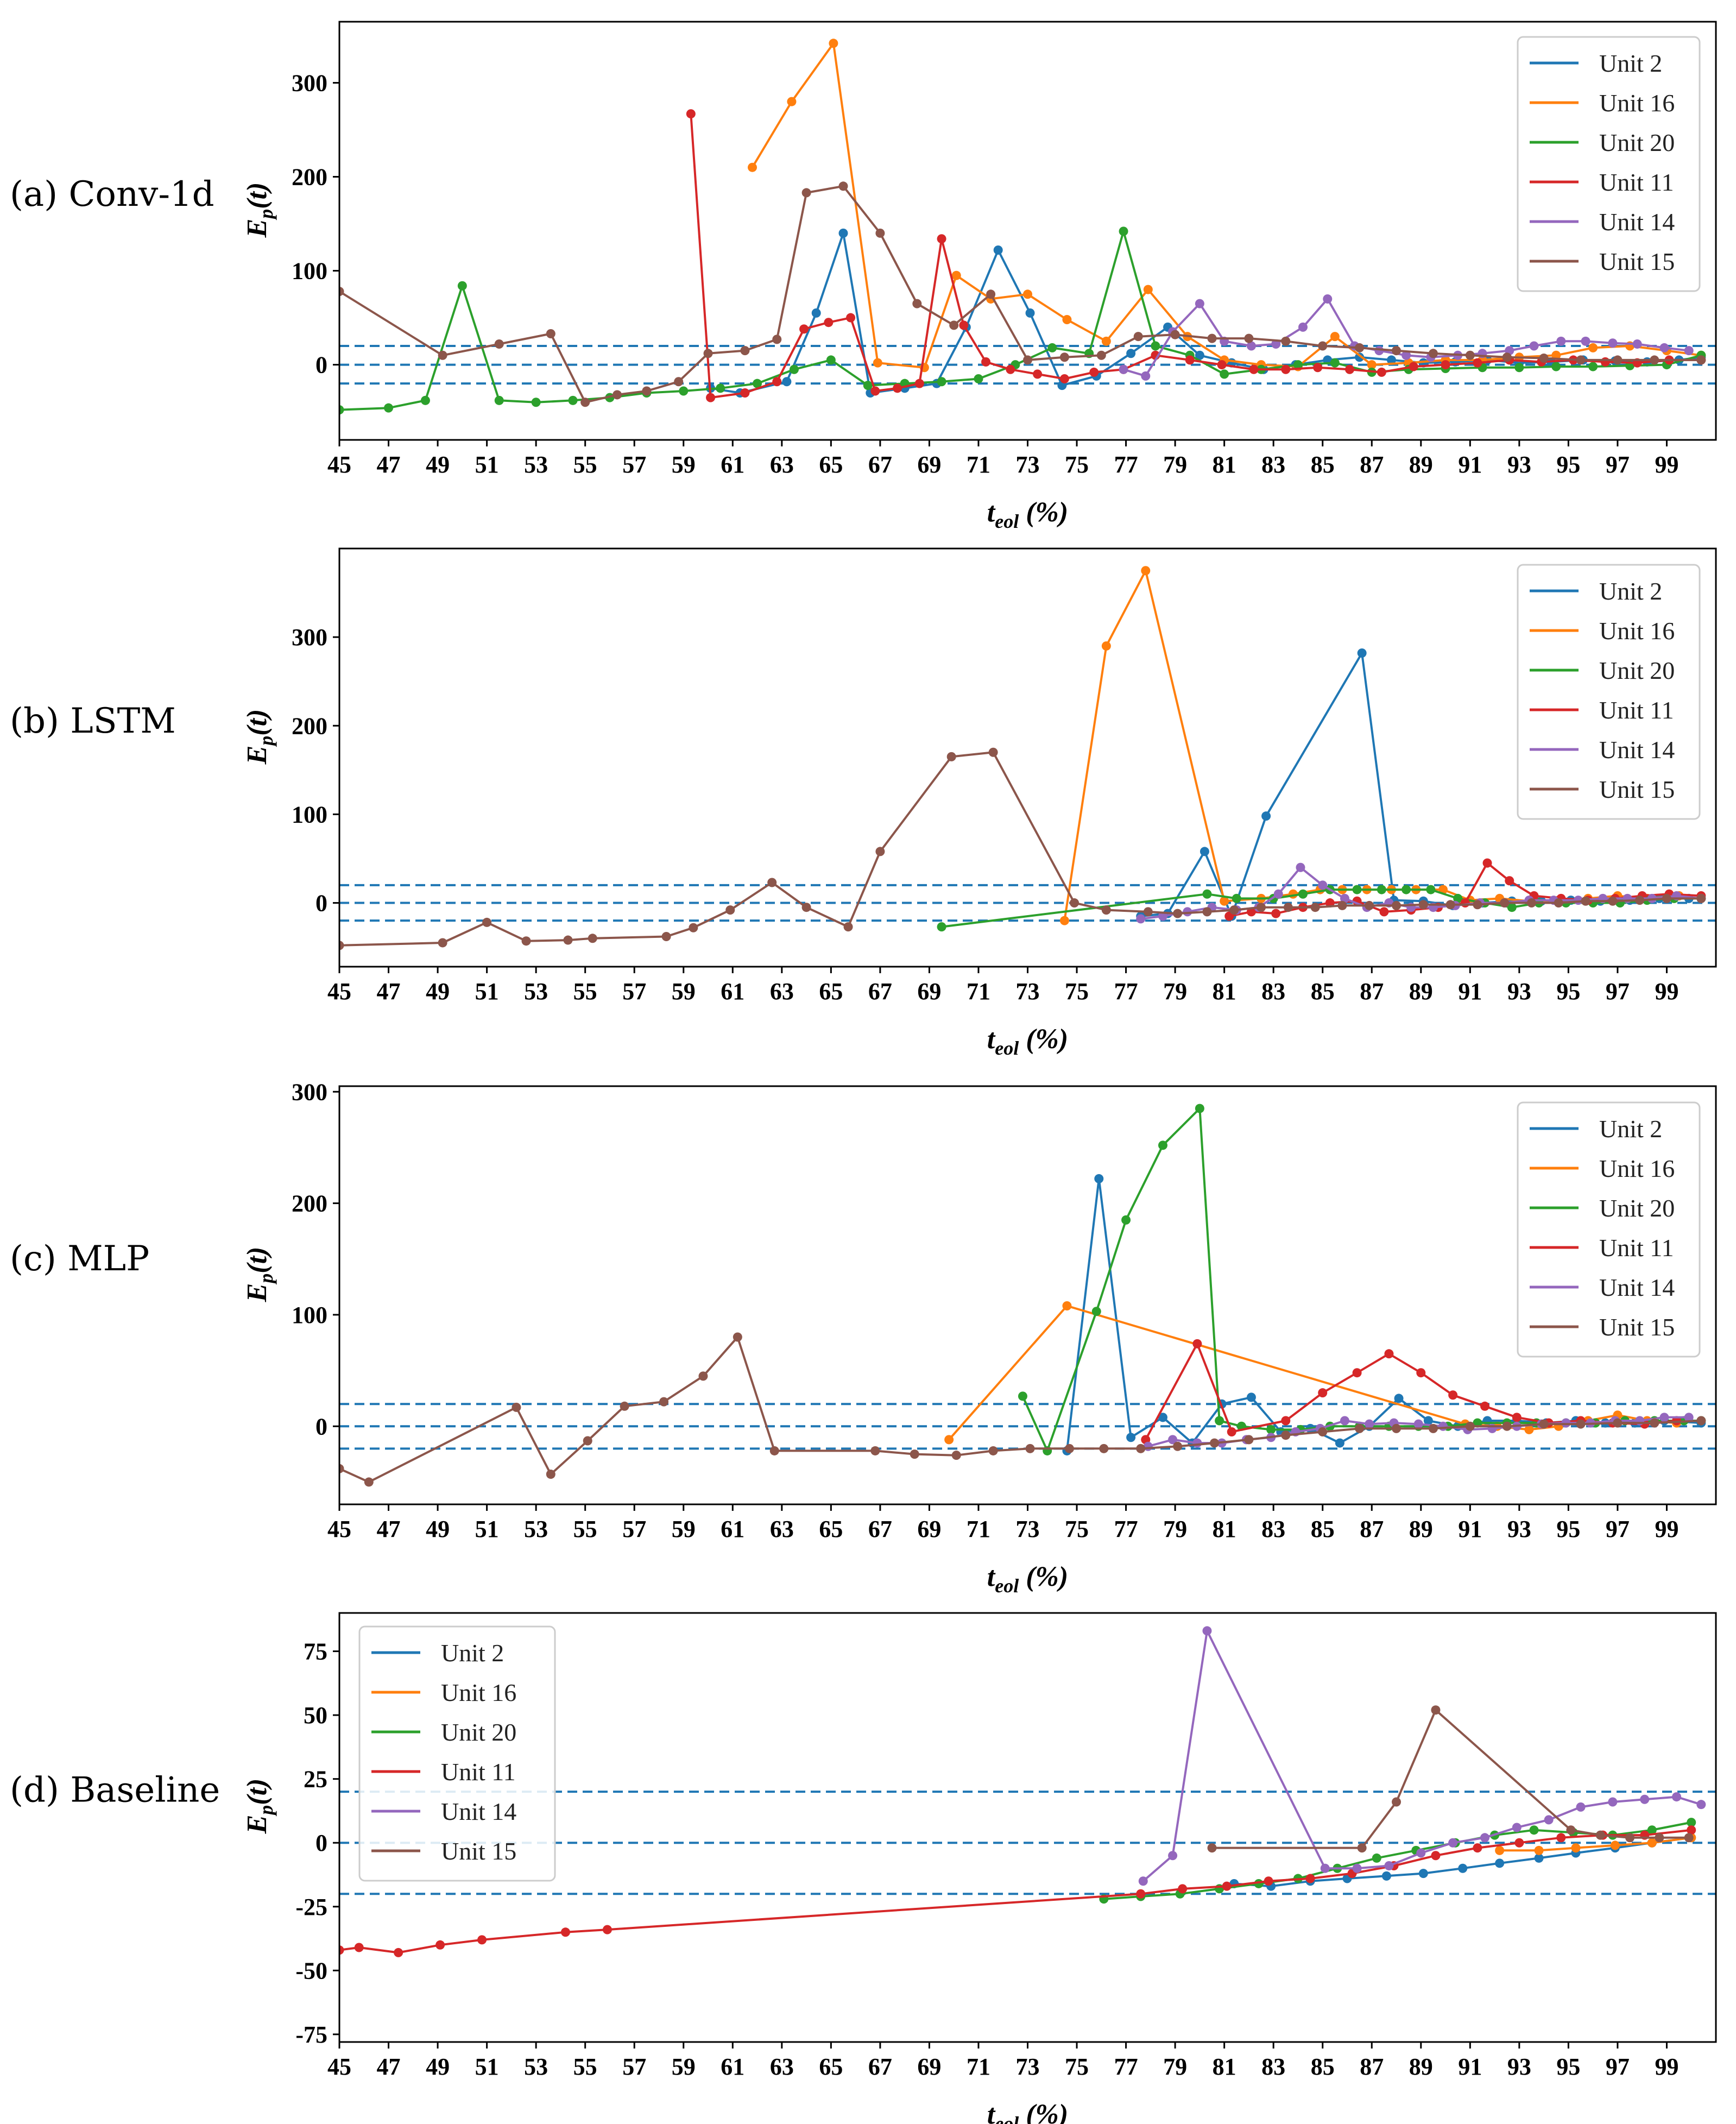  Describe the element at coordinates (309, 726) in the screenshot. I see `y-tick-label: 200` at that location.